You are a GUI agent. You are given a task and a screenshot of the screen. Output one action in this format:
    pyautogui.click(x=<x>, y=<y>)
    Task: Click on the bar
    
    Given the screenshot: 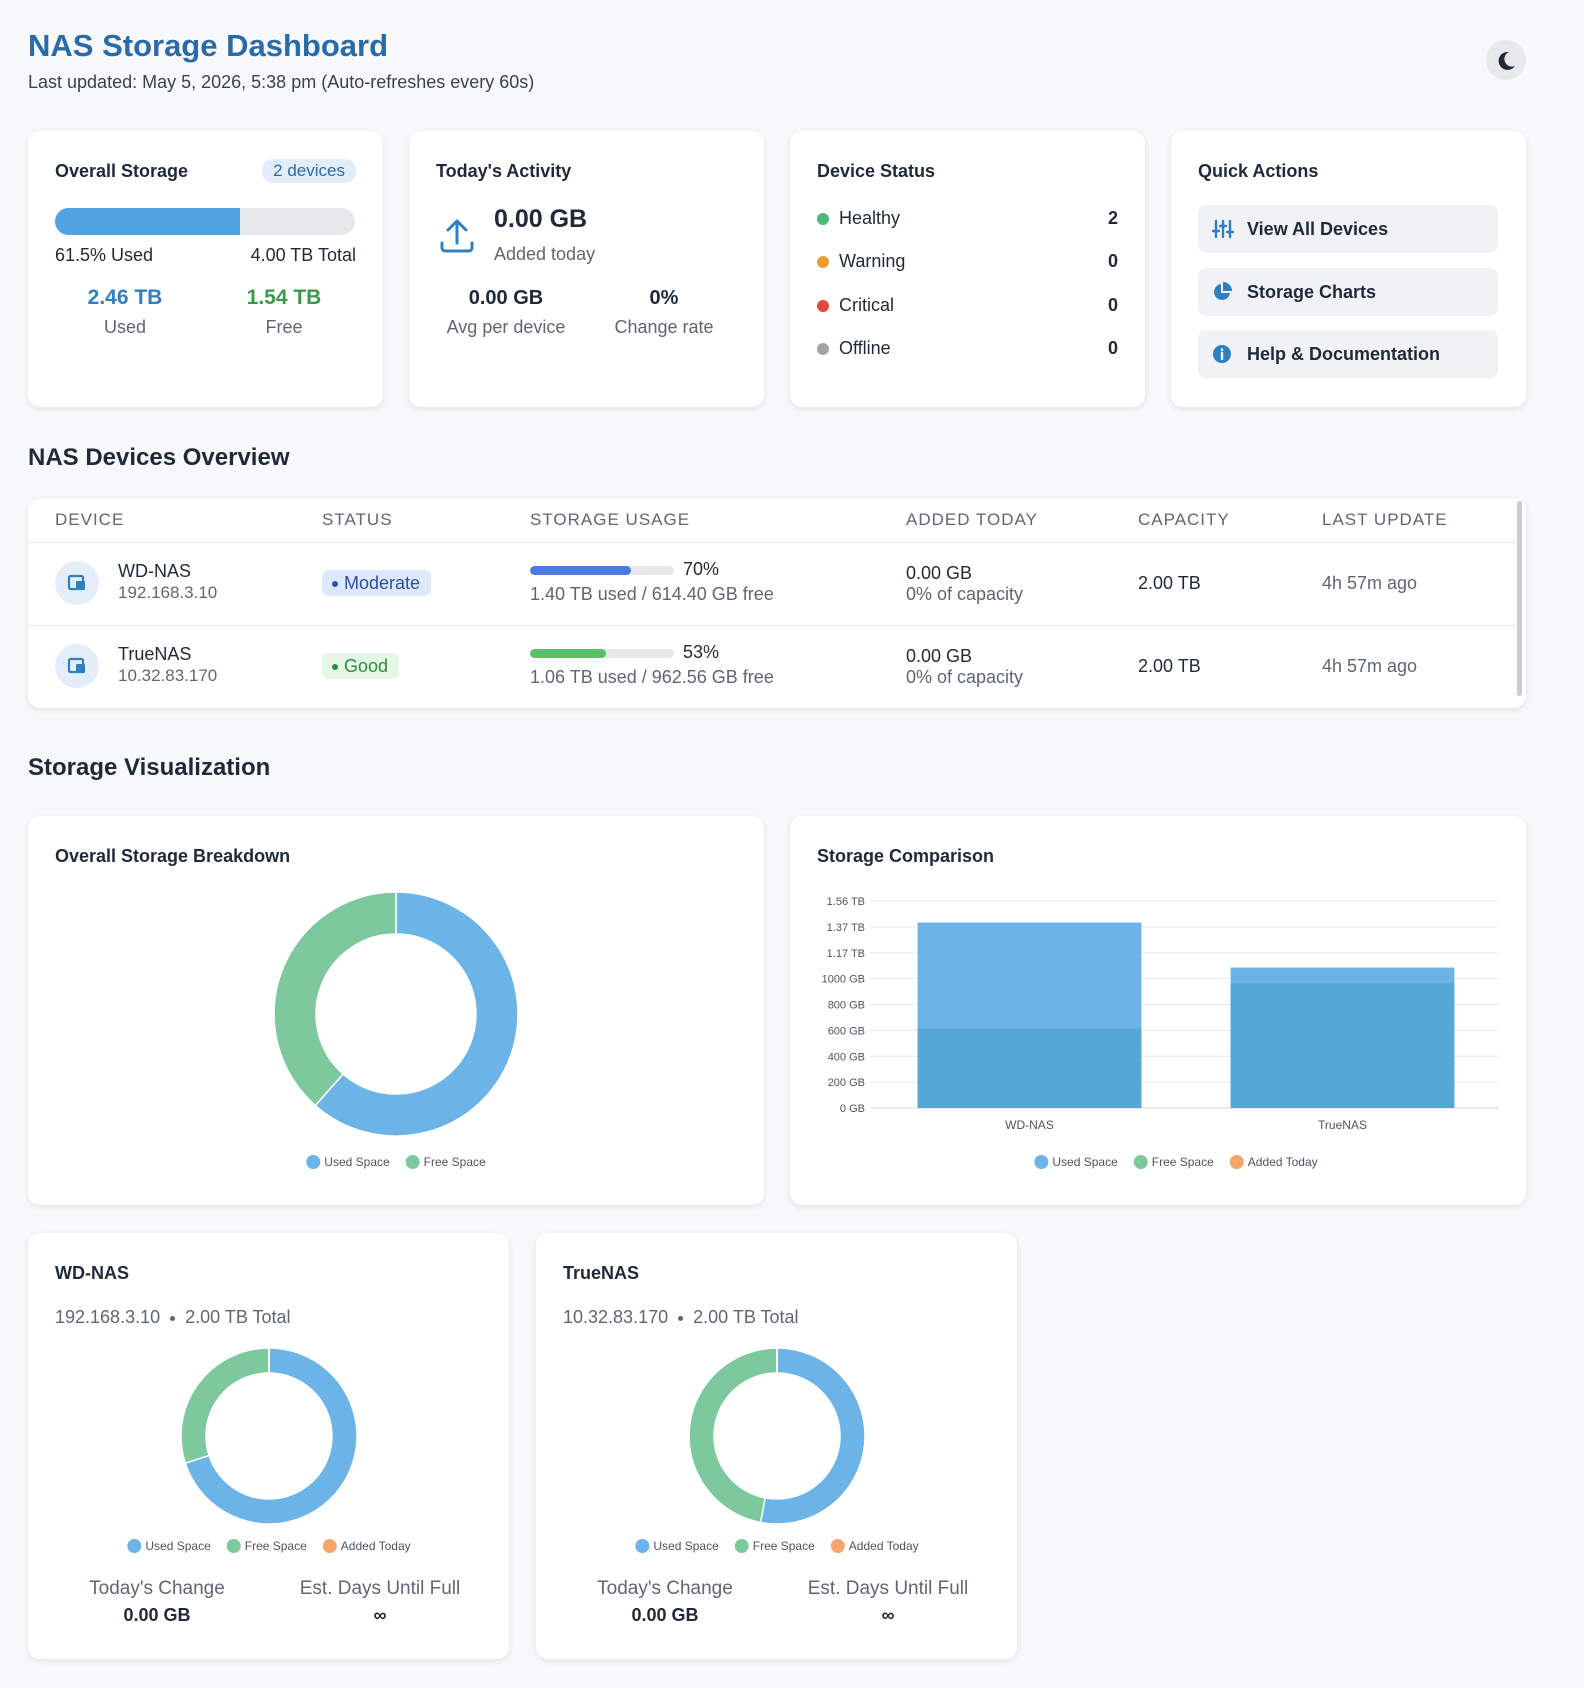 What is the action you would take?
    pyautogui.click(x=1342, y=1045)
    